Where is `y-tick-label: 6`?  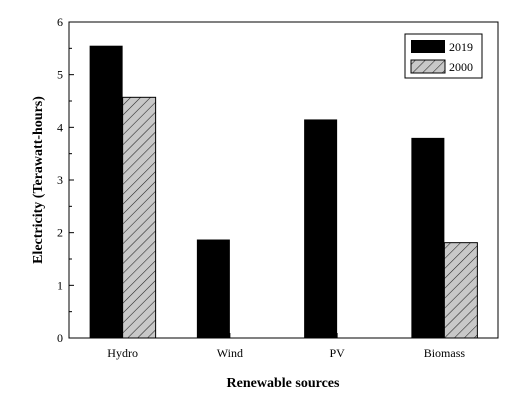 y-tick-label: 6 is located at coordinates (60, 22).